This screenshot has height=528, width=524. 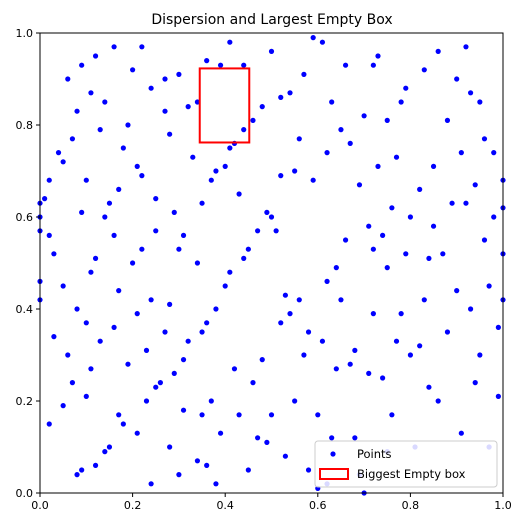 What do you see at coordinates (25, 33) in the screenshot?
I see `y-tick-label: 1.0` at bounding box center [25, 33].